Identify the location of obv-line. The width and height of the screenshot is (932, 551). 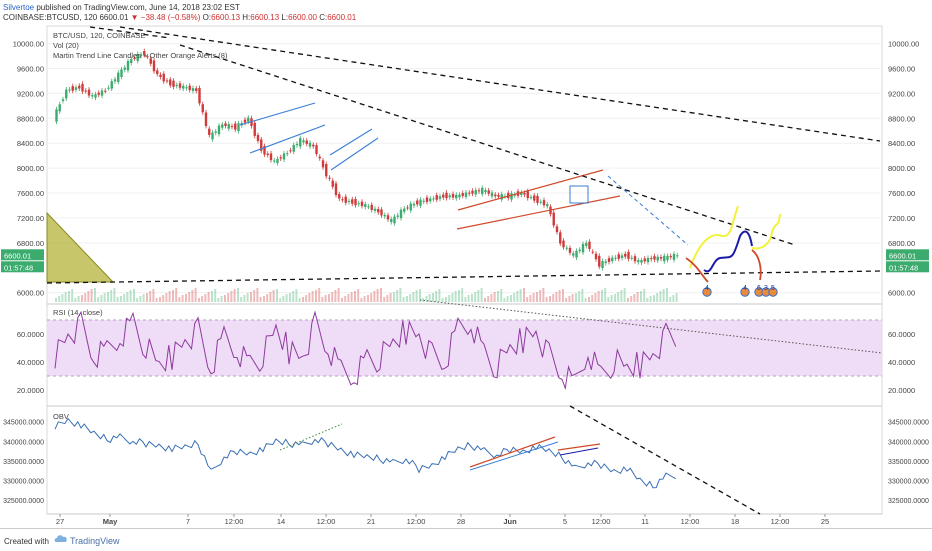
(365, 453).